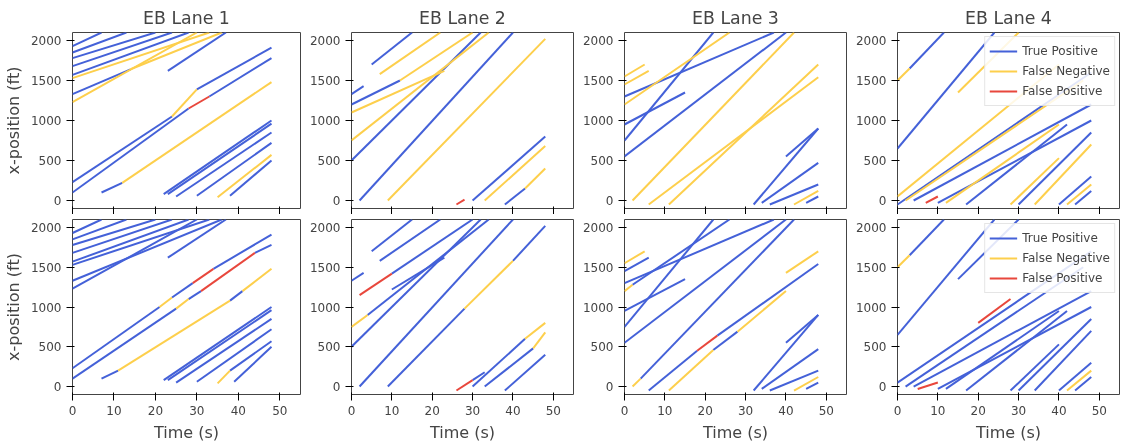  Describe the element at coordinates (186, 17) in the screenshot. I see `chart-title: EB Lane 1` at that location.